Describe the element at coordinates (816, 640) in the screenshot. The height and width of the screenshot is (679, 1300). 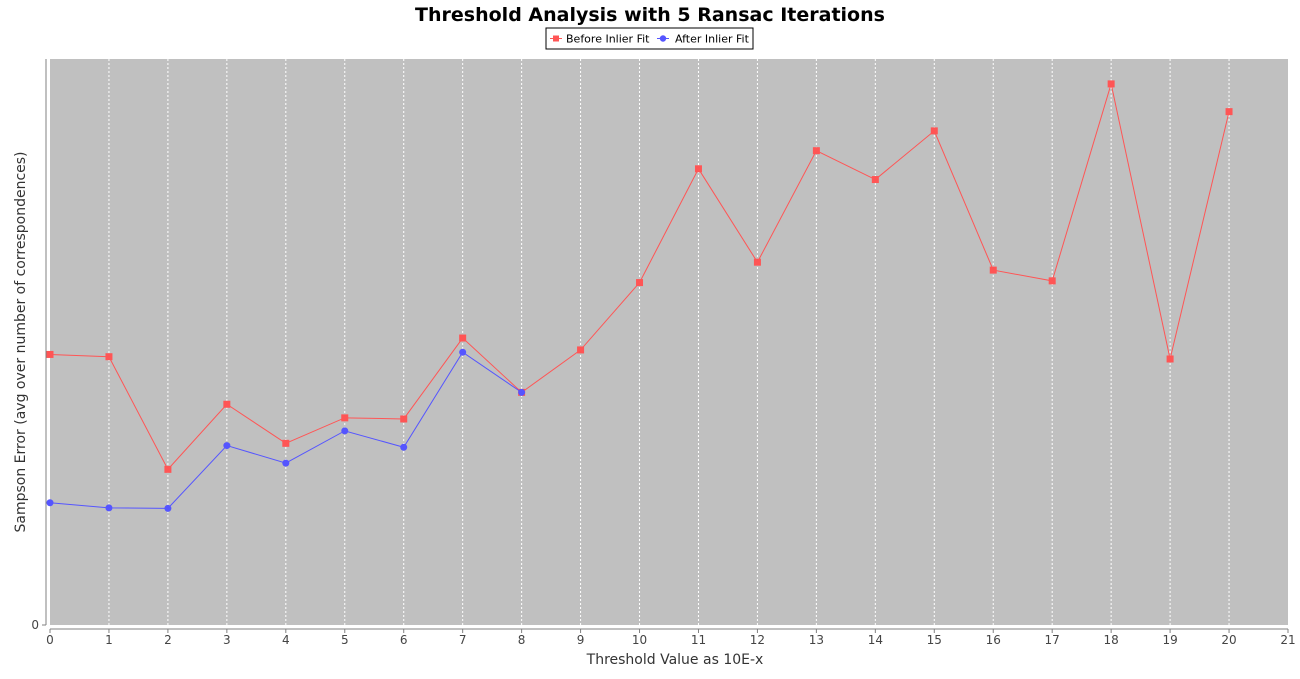
I see `x-tick-label: 13` at that location.